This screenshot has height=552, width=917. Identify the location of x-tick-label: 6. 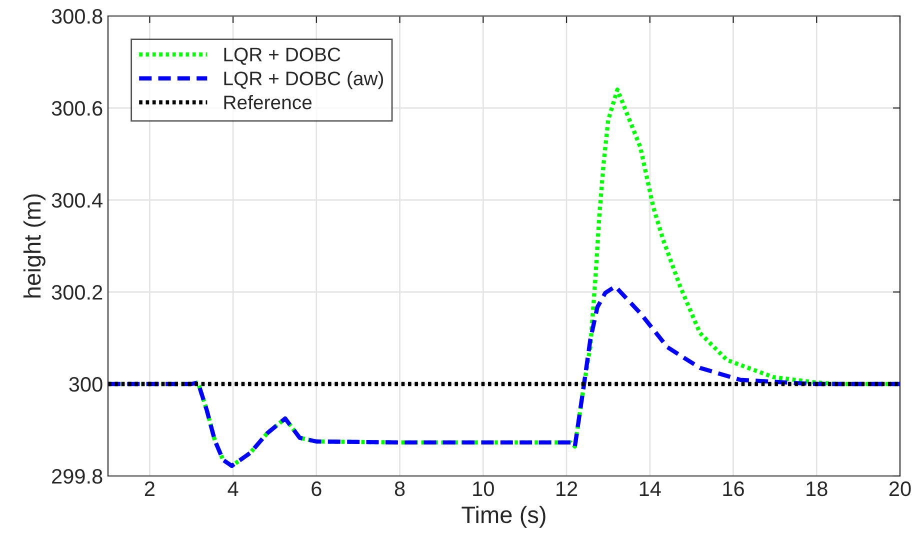
(317, 488).